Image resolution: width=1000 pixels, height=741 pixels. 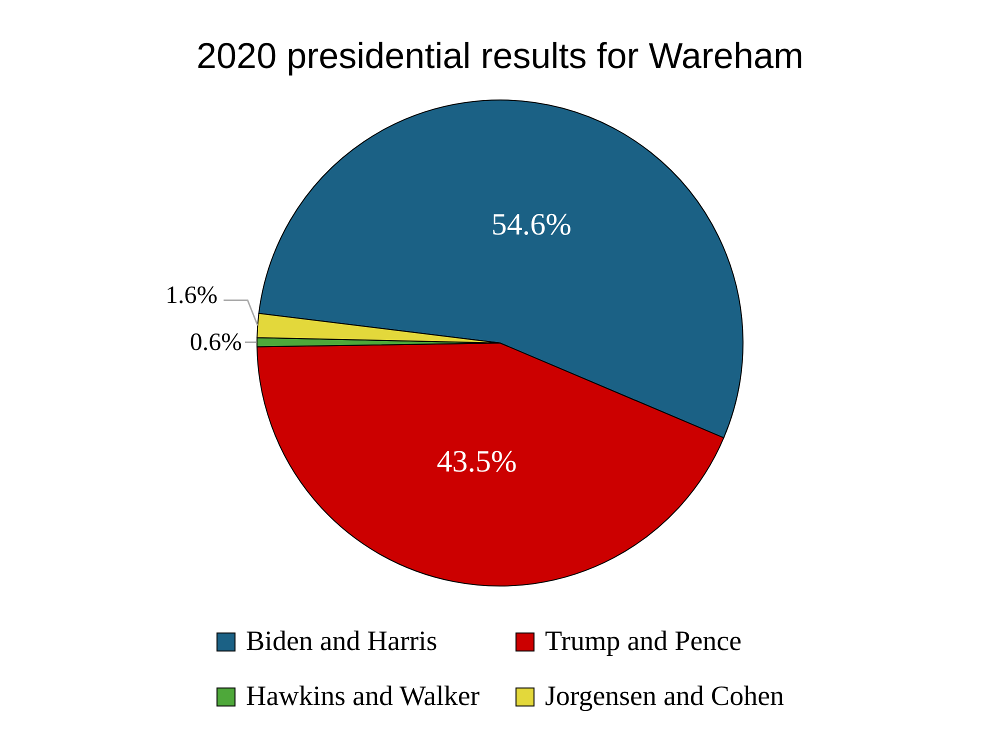 I want to click on data-label: 0.6%, so click(x=216, y=342).